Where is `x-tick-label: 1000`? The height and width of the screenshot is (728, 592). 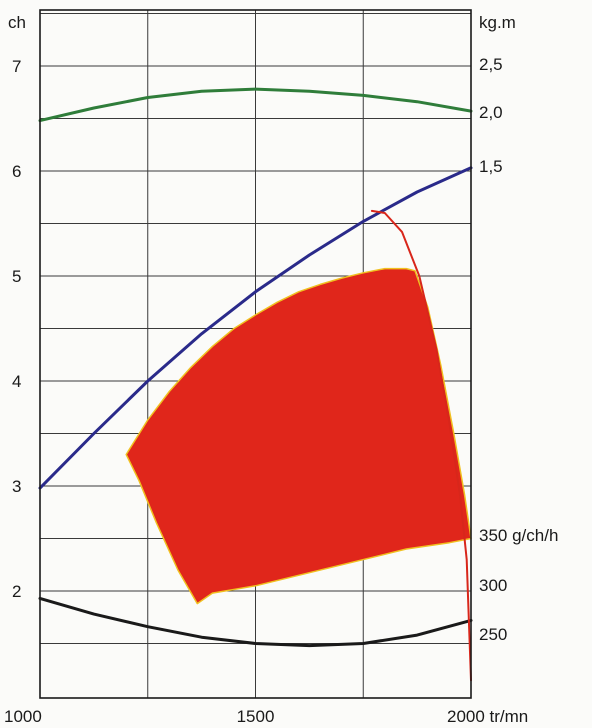
x-tick-label: 1000 is located at coordinates (23, 716).